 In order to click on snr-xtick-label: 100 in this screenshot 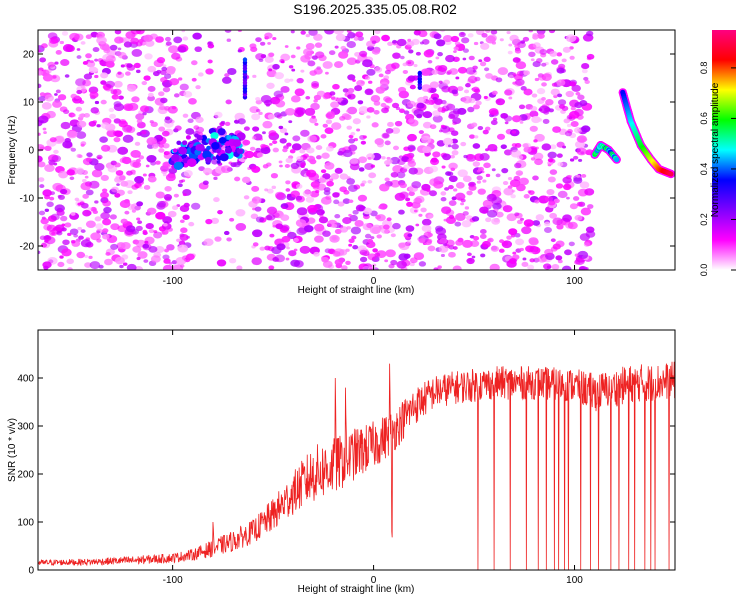, I will do `click(574, 580)`.